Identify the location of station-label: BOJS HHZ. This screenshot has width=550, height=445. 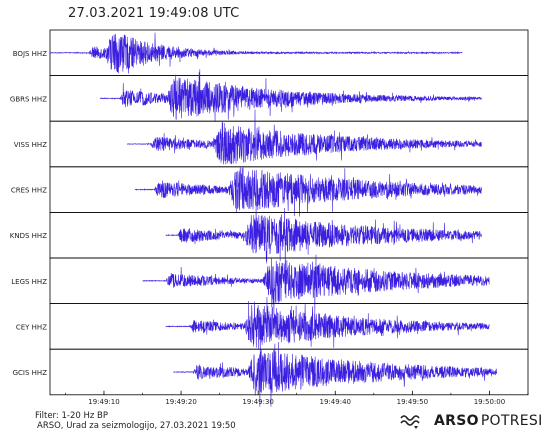
(30, 54).